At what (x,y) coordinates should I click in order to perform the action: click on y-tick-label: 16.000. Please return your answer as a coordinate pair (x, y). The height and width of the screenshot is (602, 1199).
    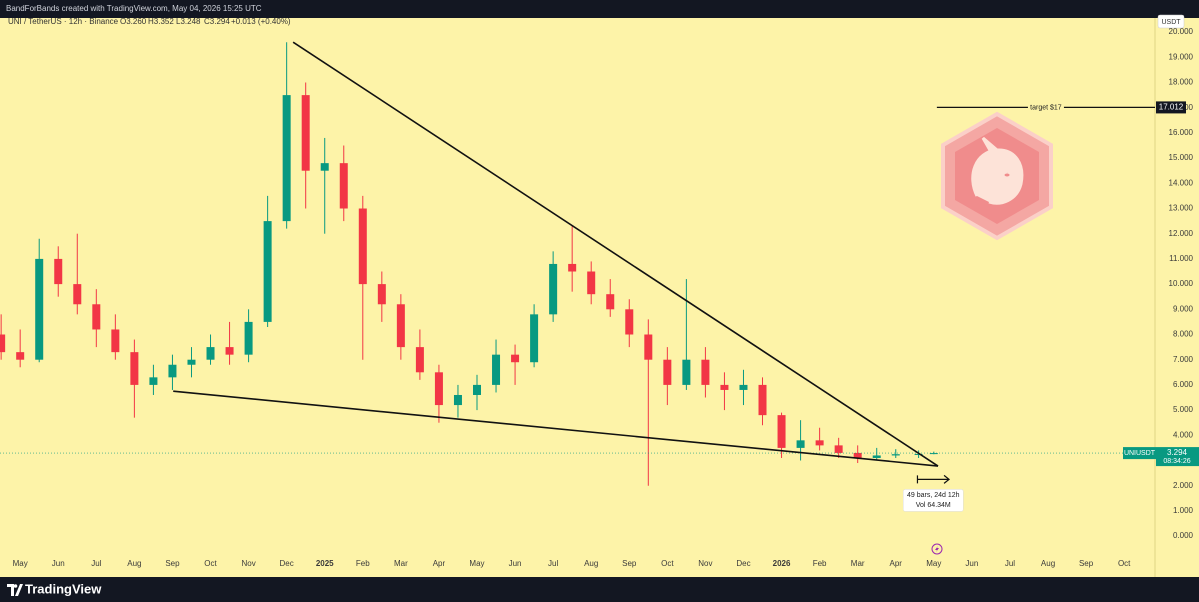
    Looking at the image, I should click on (1181, 132).